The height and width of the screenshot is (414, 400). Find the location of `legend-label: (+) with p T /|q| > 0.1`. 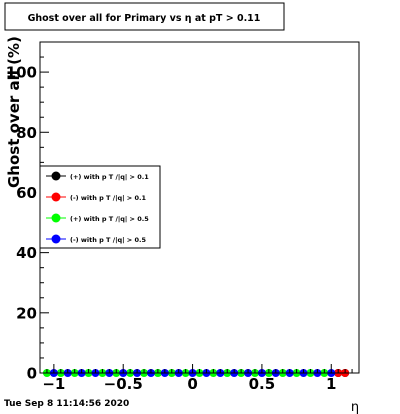

legend-label: (+) with p T /|q| > 0.1 is located at coordinates (109, 177).